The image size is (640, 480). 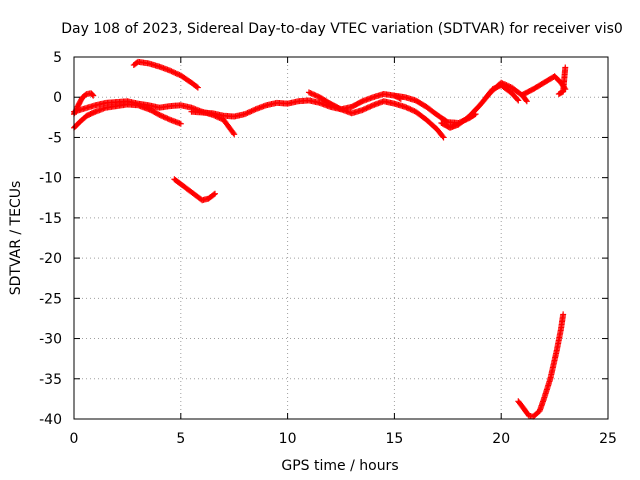 I want to click on x-tick-label: 0, so click(x=74, y=439).